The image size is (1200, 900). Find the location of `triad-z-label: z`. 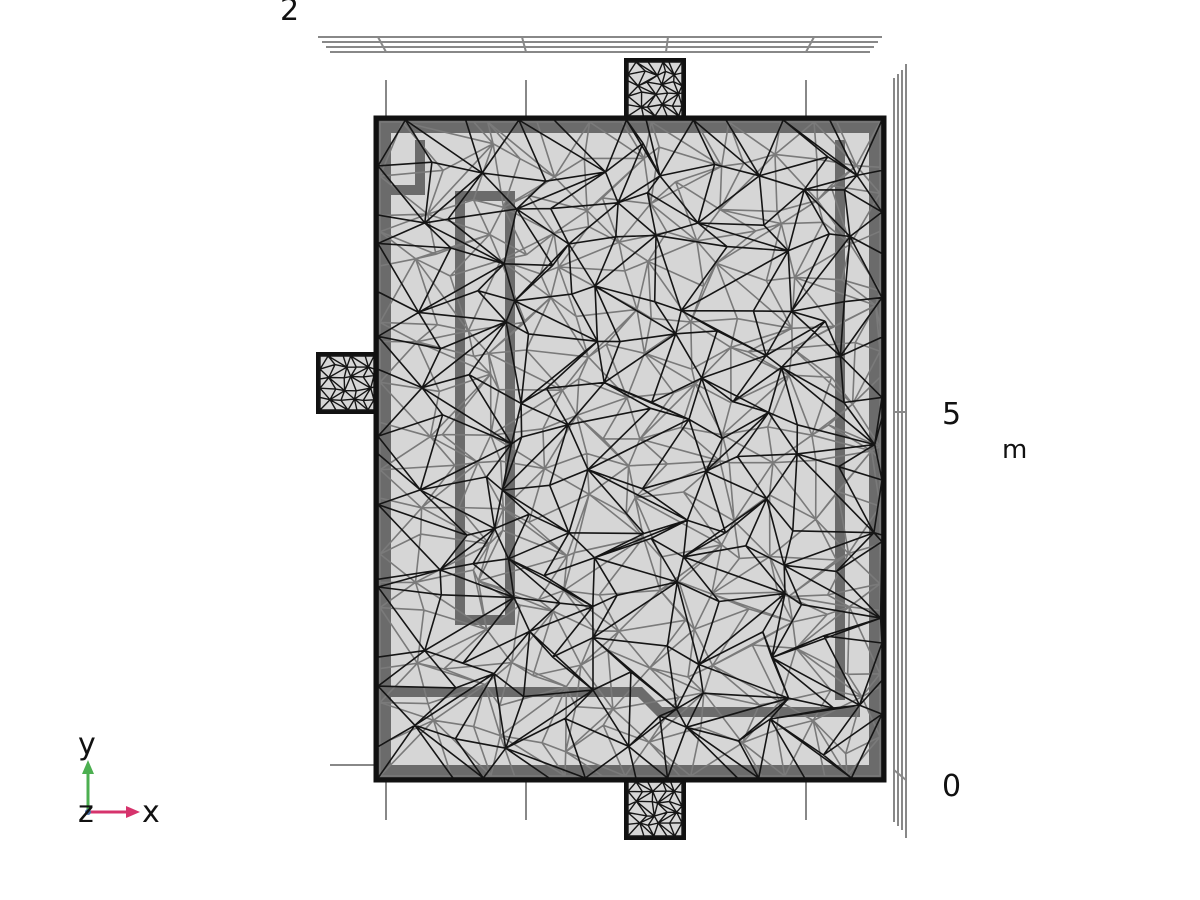

triad-z-label: z is located at coordinates (86, 812).